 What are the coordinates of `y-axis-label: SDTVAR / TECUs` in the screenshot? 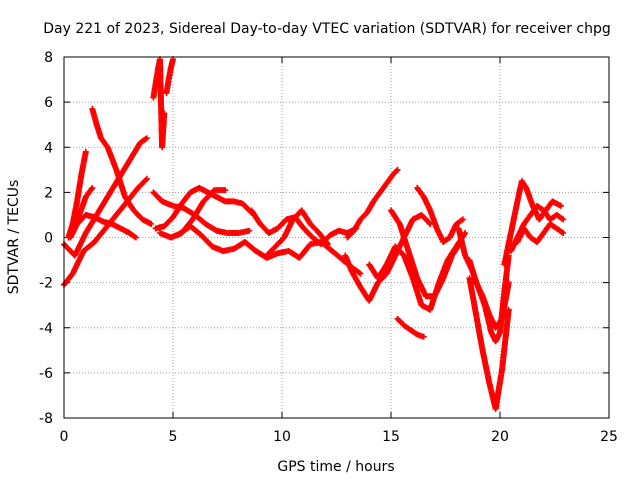 It's located at (14, 237).